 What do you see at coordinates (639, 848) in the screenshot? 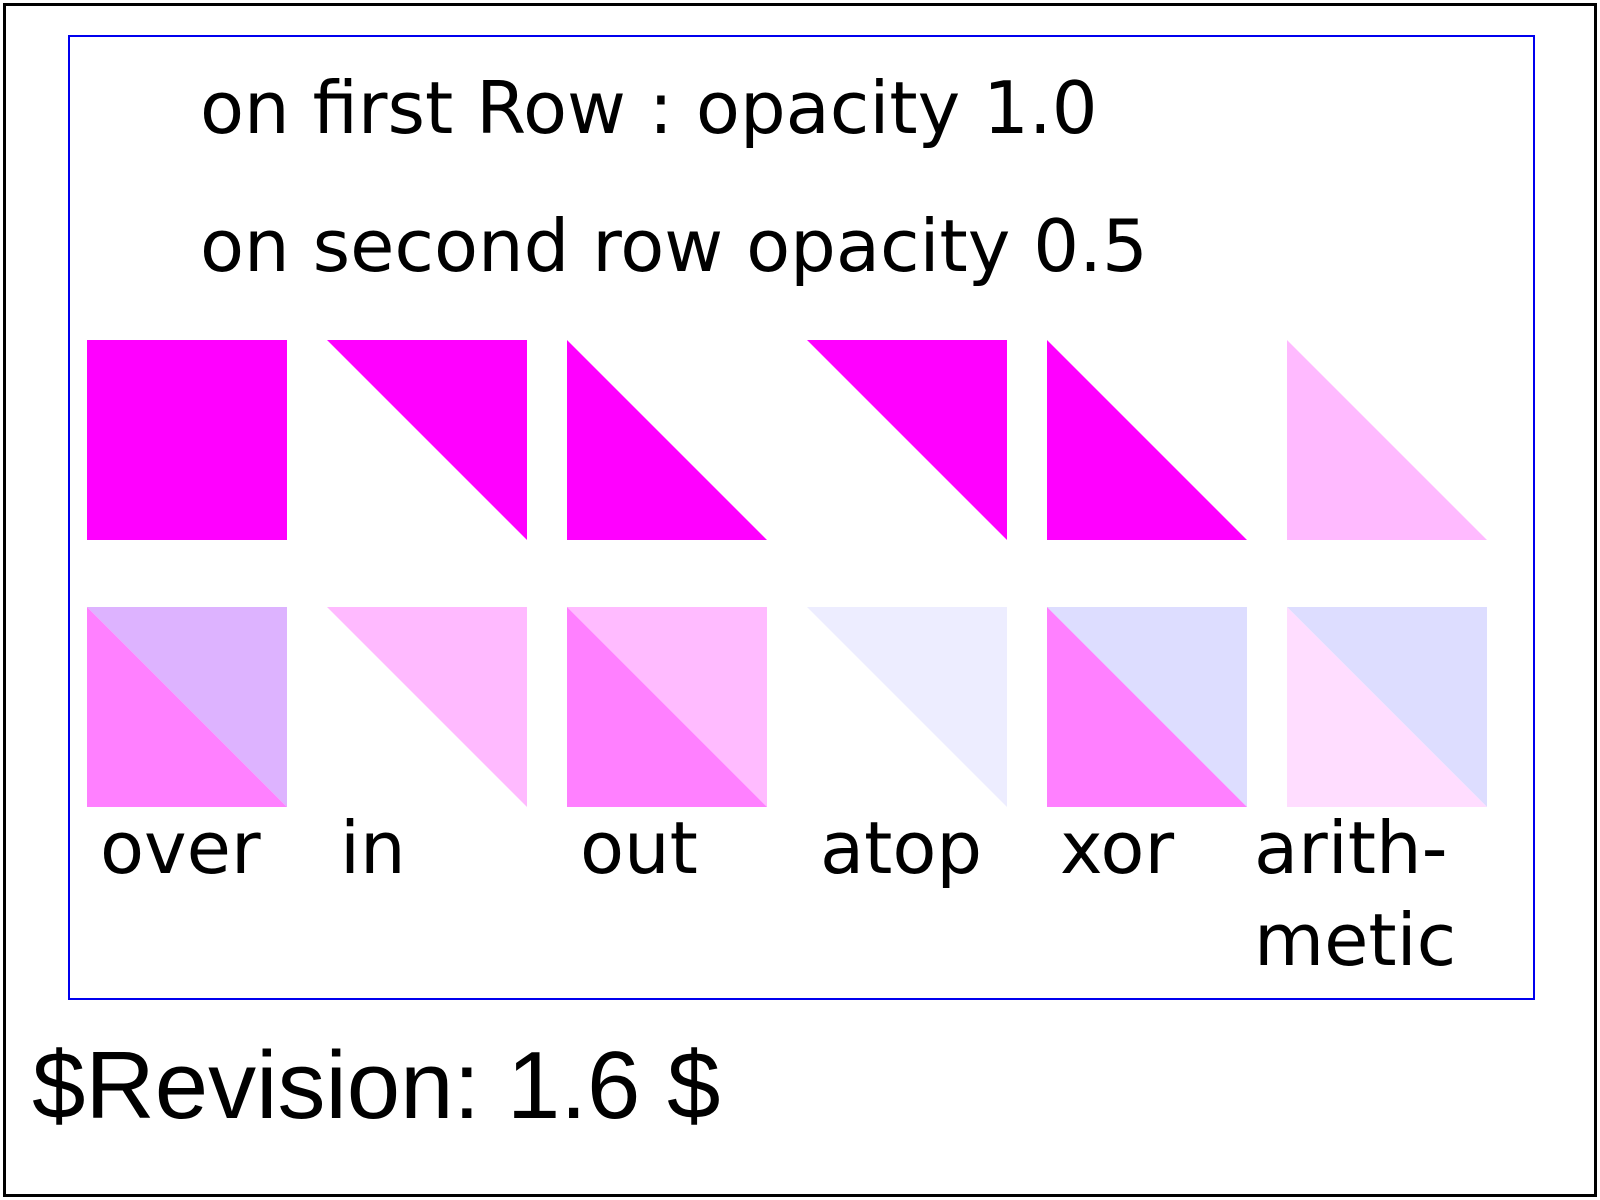
I see `label-out: out` at bounding box center [639, 848].